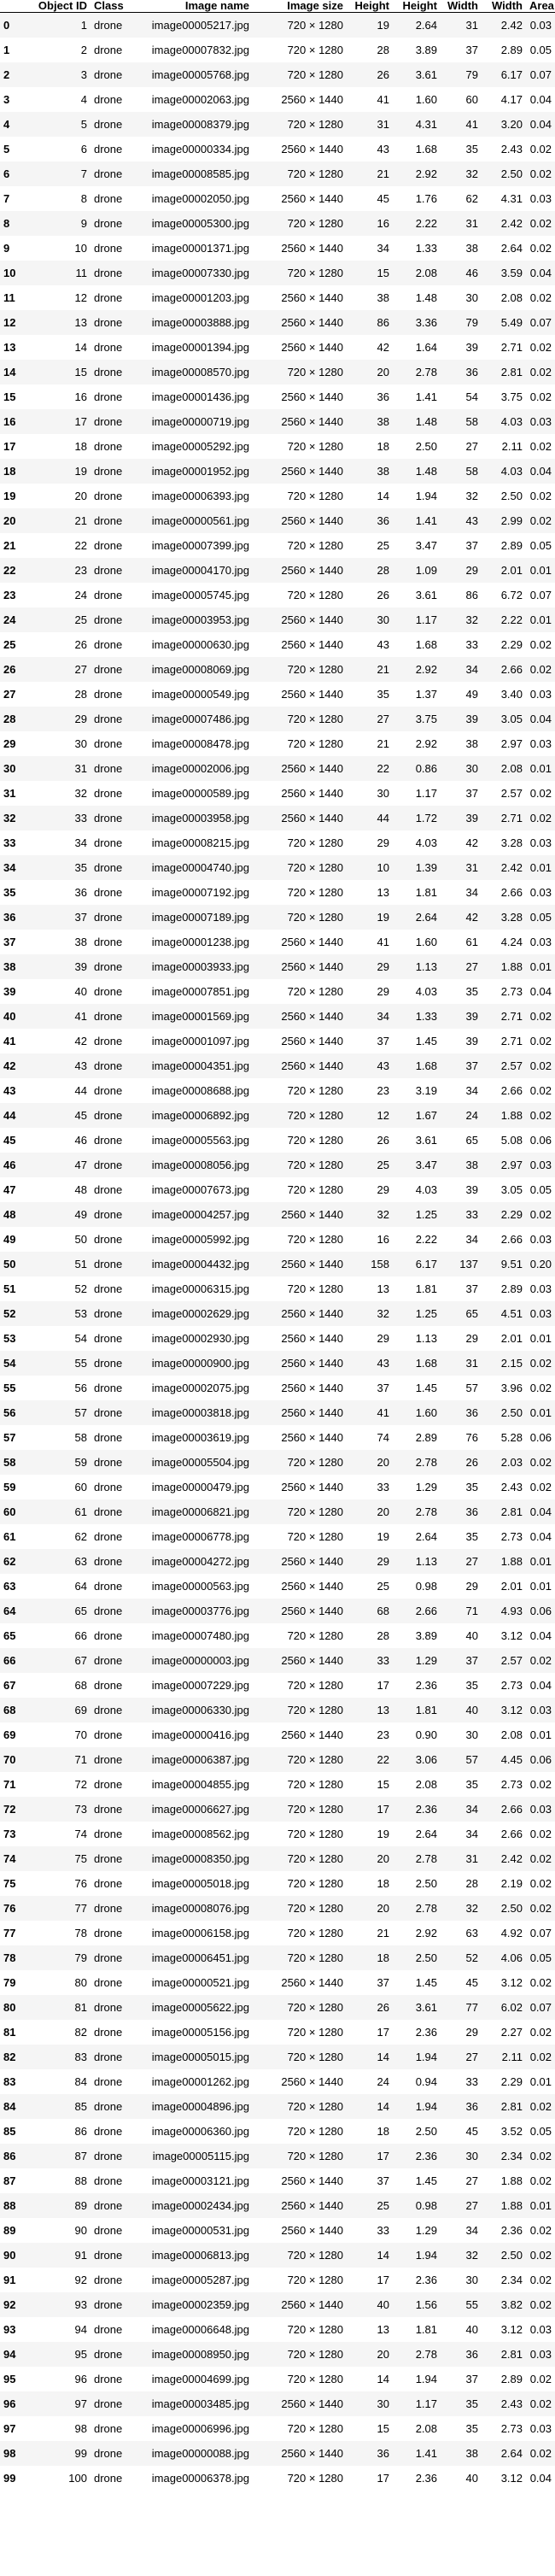 This screenshot has height=2576, width=555. I want to click on cell-height-px: 21, so click(383, 173).